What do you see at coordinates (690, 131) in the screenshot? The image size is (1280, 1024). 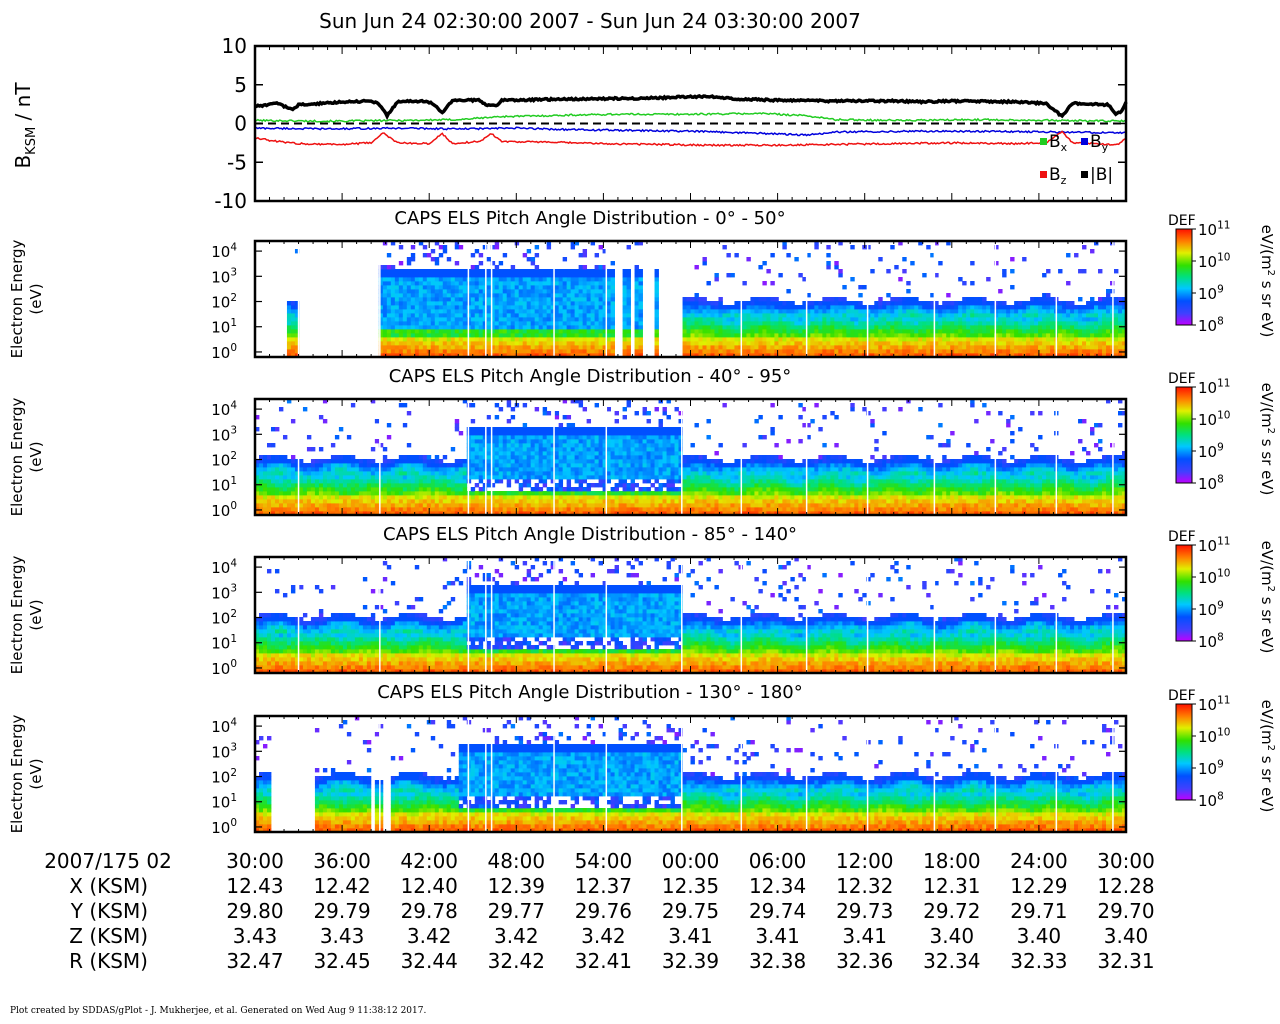 I see `mag-series-y` at bounding box center [690, 131].